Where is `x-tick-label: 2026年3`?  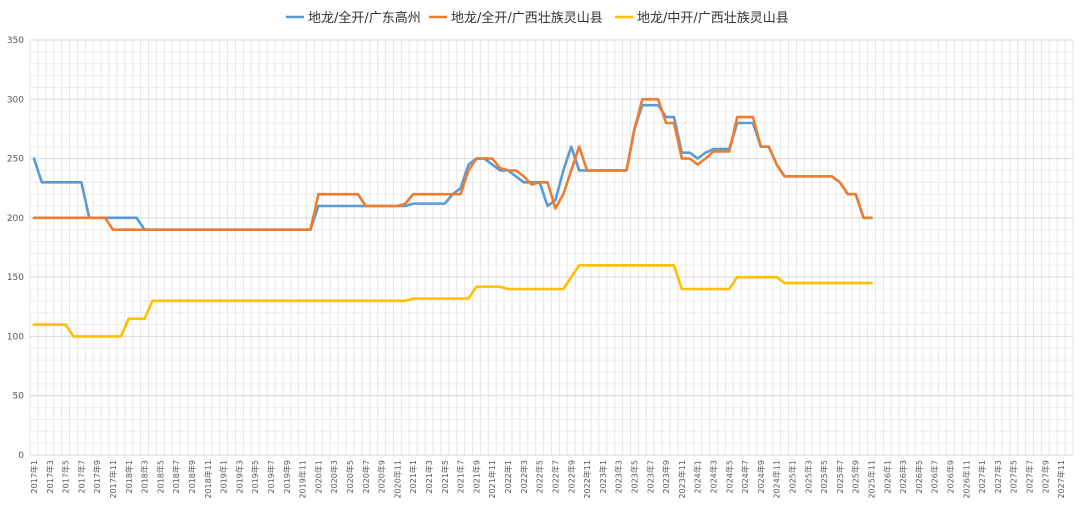
x-tick-label: 2026年3 is located at coordinates (903, 476).